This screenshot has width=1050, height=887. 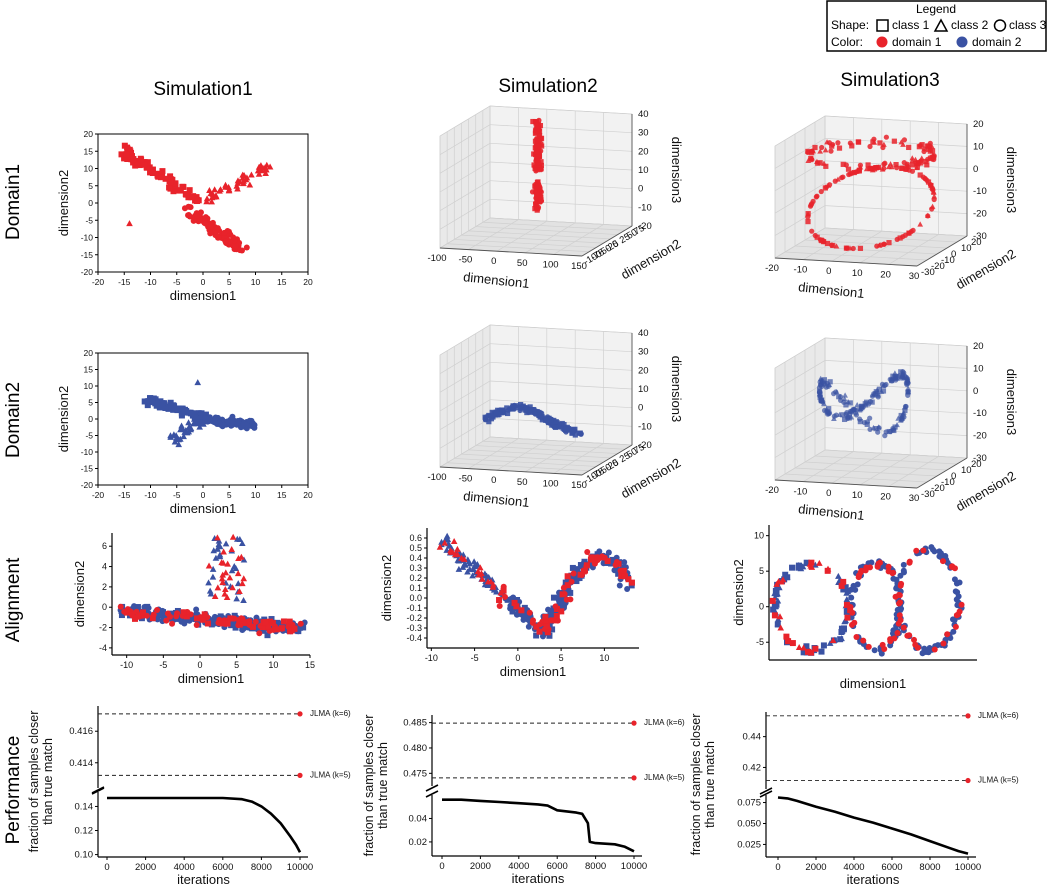 I want to click on column-title-simulation1: Simulation1, so click(x=202, y=89).